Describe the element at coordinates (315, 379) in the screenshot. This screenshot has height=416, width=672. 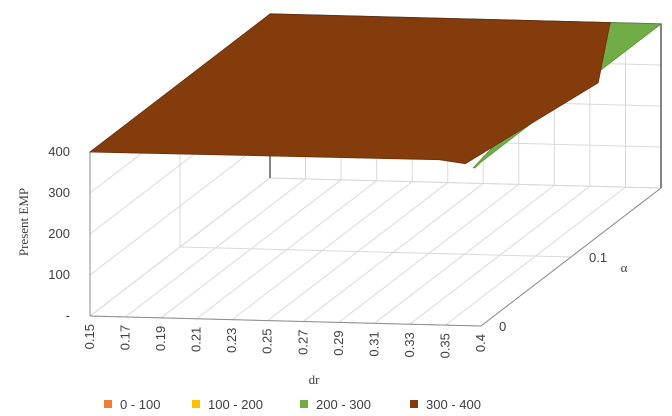
I see `x-axis-title: dr` at that location.